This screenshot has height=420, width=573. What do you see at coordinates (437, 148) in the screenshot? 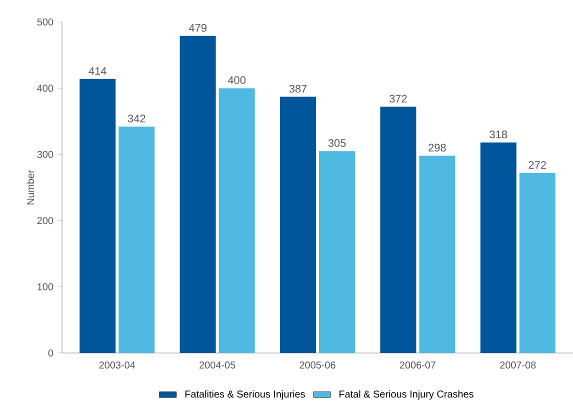
I see `data-label: 298` at bounding box center [437, 148].